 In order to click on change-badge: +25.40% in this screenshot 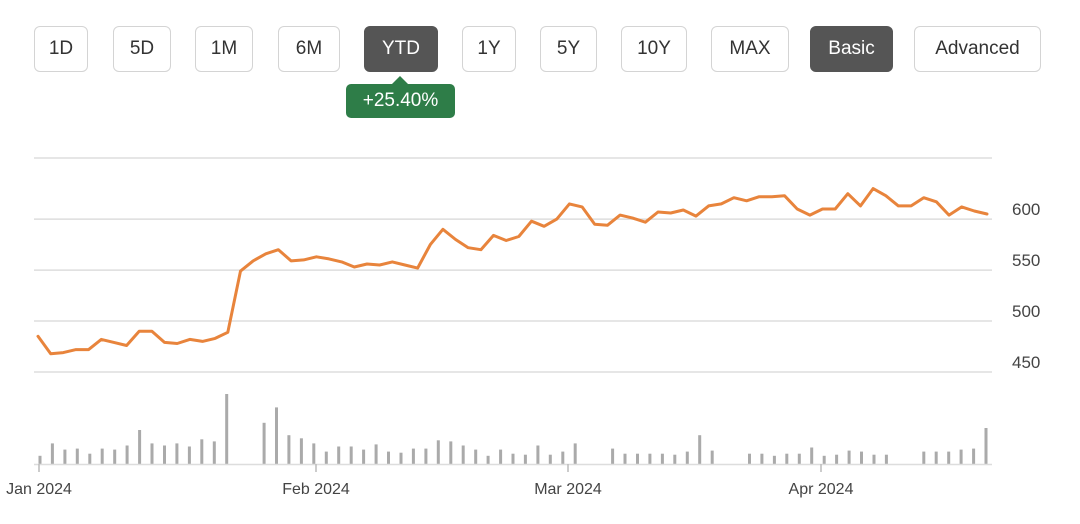, I will do `click(400, 97)`.